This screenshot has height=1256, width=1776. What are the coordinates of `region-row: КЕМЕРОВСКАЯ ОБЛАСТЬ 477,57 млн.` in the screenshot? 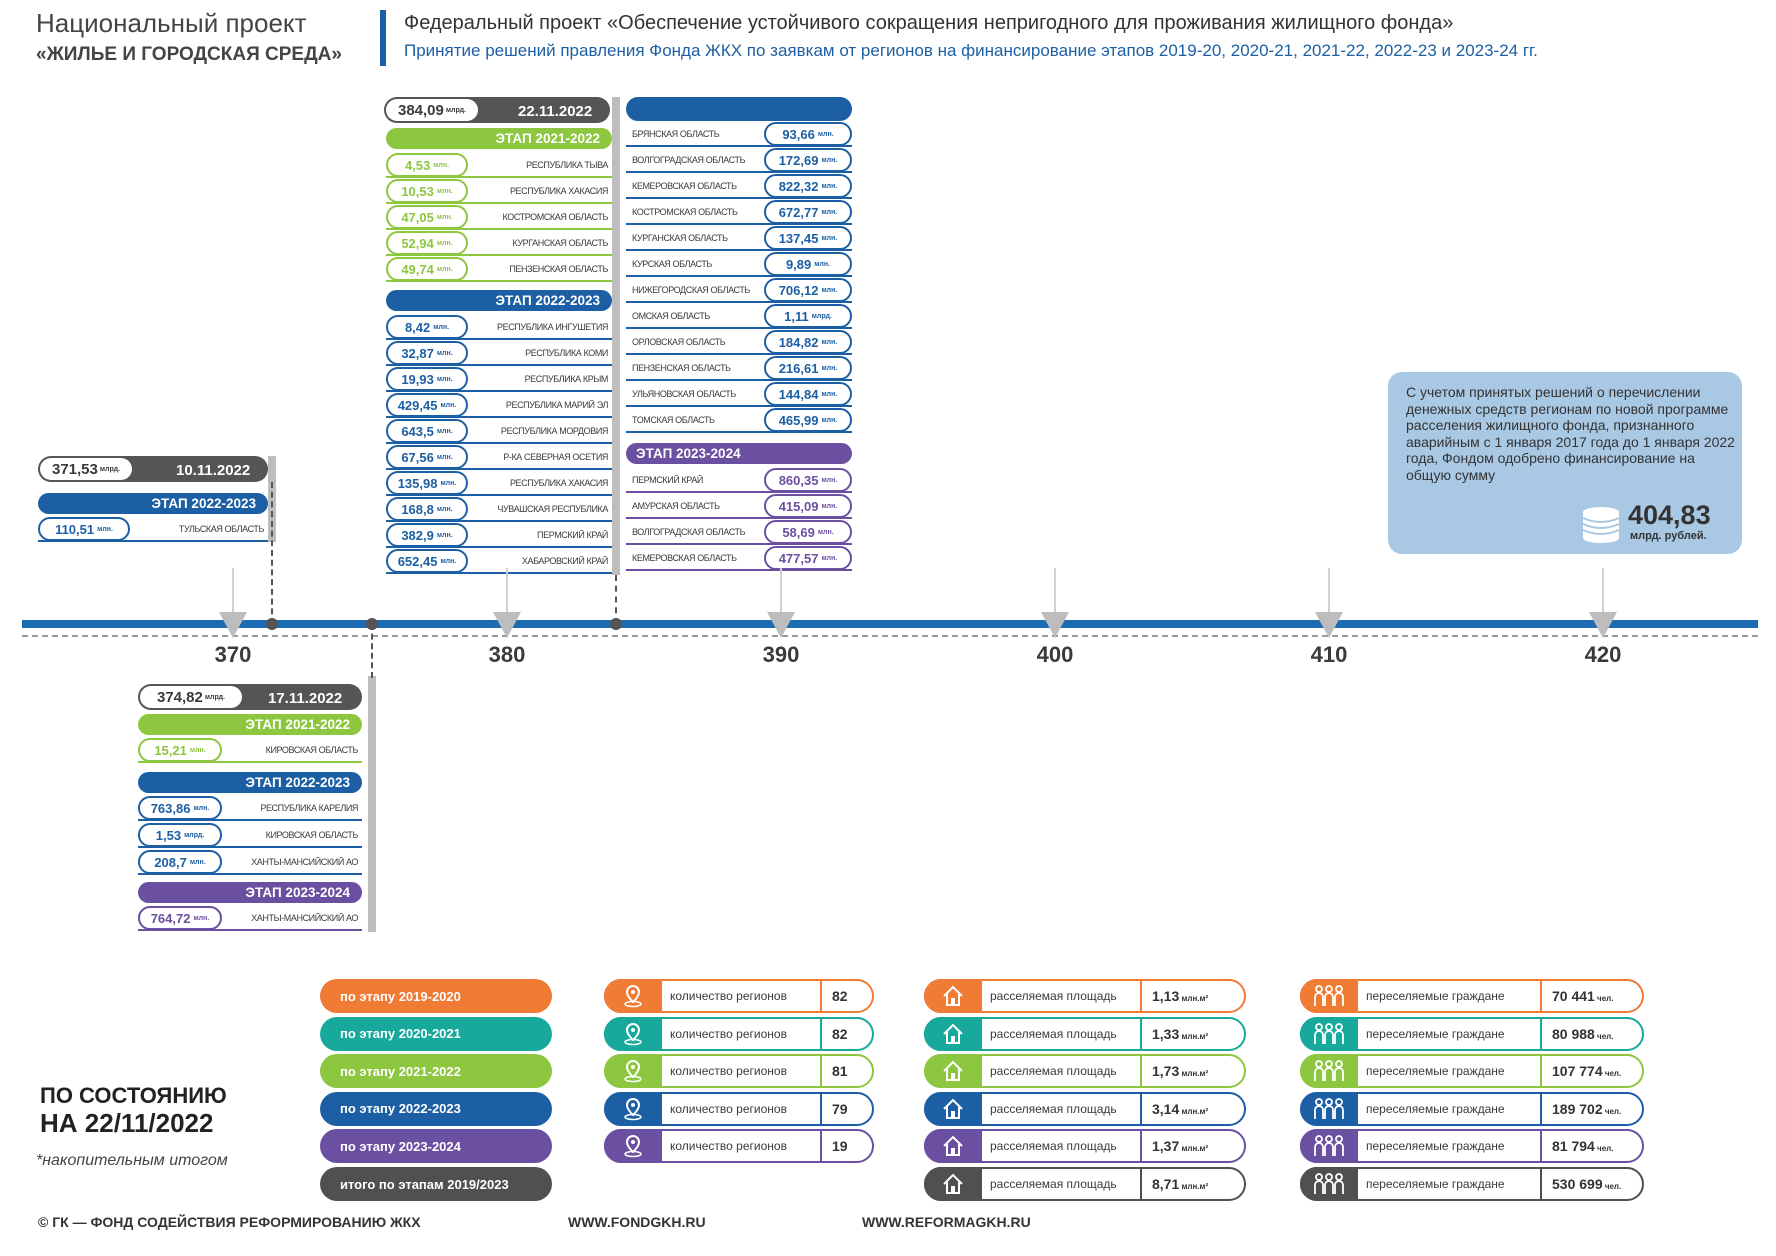 It's located at (739, 558).